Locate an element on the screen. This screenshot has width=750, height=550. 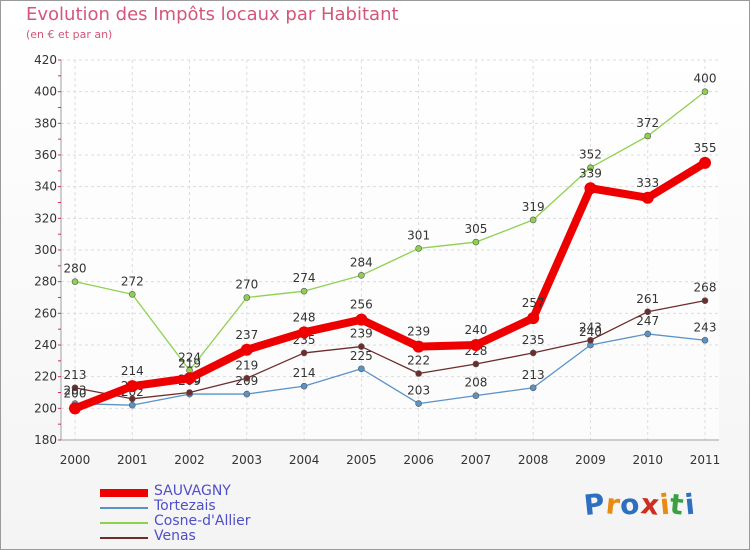
data-label-venas: 239 is located at coordinates (361, 334).